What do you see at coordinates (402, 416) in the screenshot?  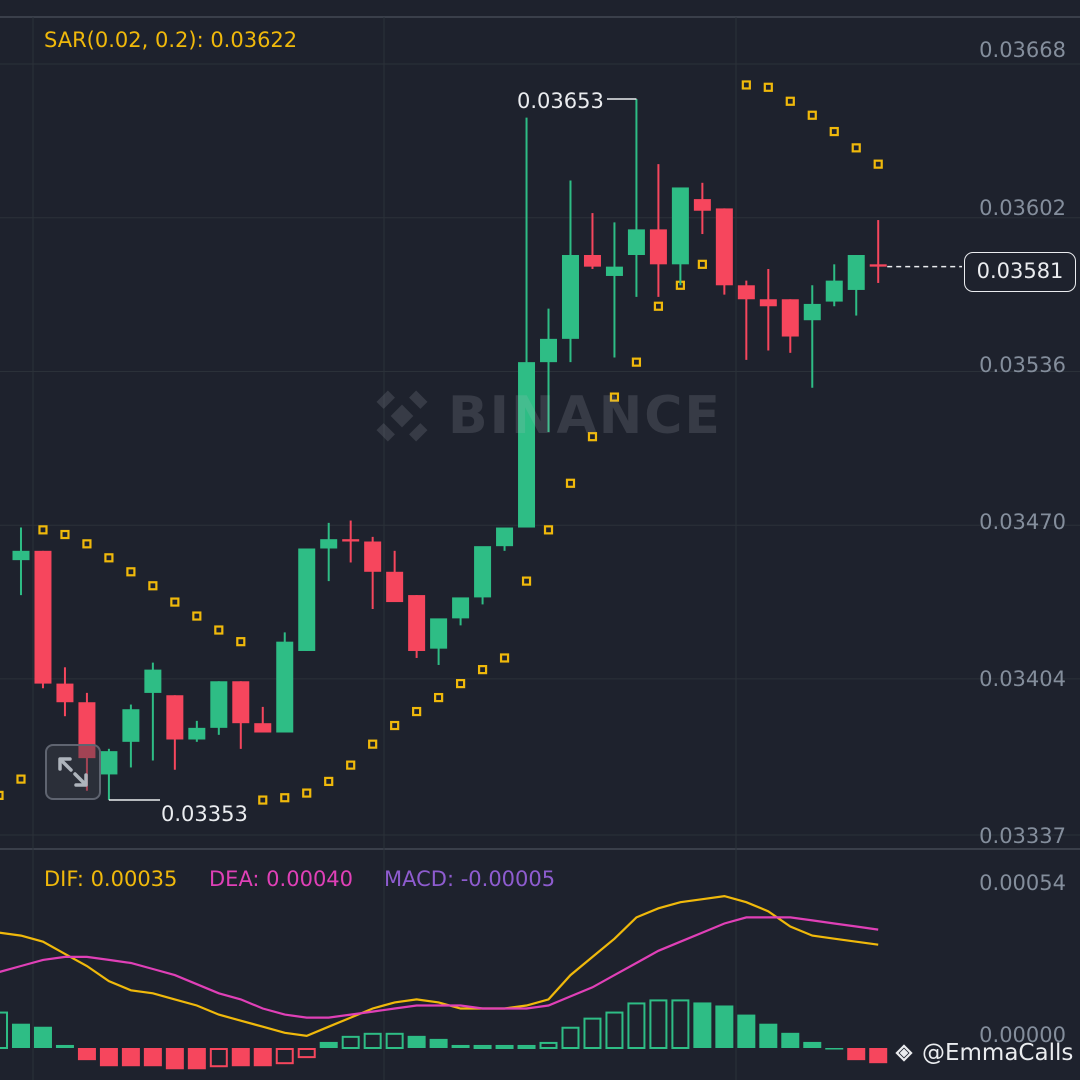 I see `binance-diamond-icon` at bounding box center [402, 416].